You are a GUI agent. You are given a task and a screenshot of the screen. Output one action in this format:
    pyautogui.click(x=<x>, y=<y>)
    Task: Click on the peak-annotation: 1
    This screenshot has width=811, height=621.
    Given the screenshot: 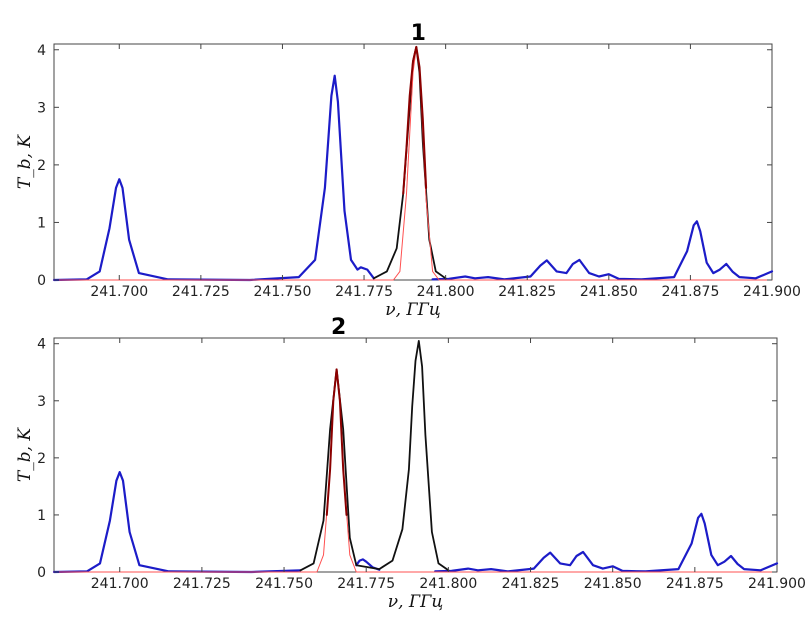 What is the action you would take?
    pyautogui.click(x=418, y=33)
    